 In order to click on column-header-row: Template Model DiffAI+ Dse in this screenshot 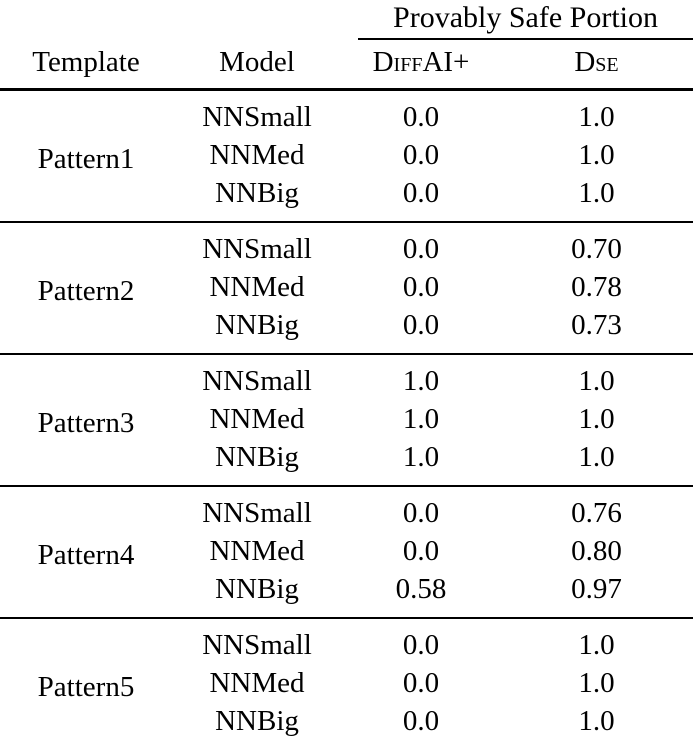, I will do `click(346, 65)`.